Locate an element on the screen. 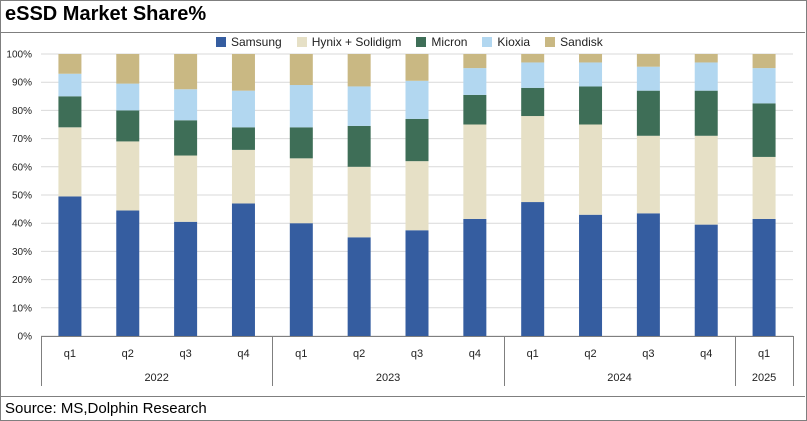  source-note: Source: MS,Dolphin Research is located at coordinates (106, 408).